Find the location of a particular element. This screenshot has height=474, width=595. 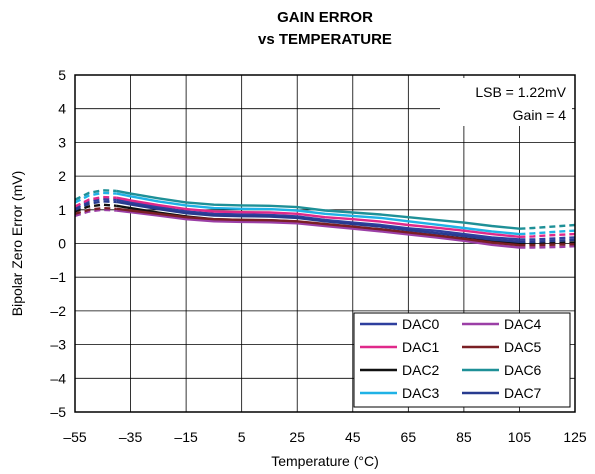

series-dac7-dashed-right is located at coordinates (547, 240).